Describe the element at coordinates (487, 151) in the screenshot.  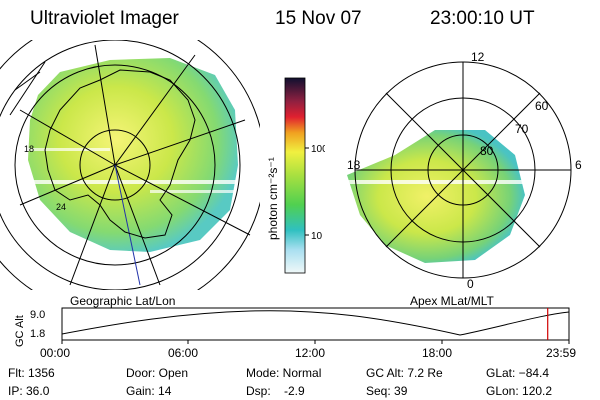
I see `mlat-label-80: 80` at that location.